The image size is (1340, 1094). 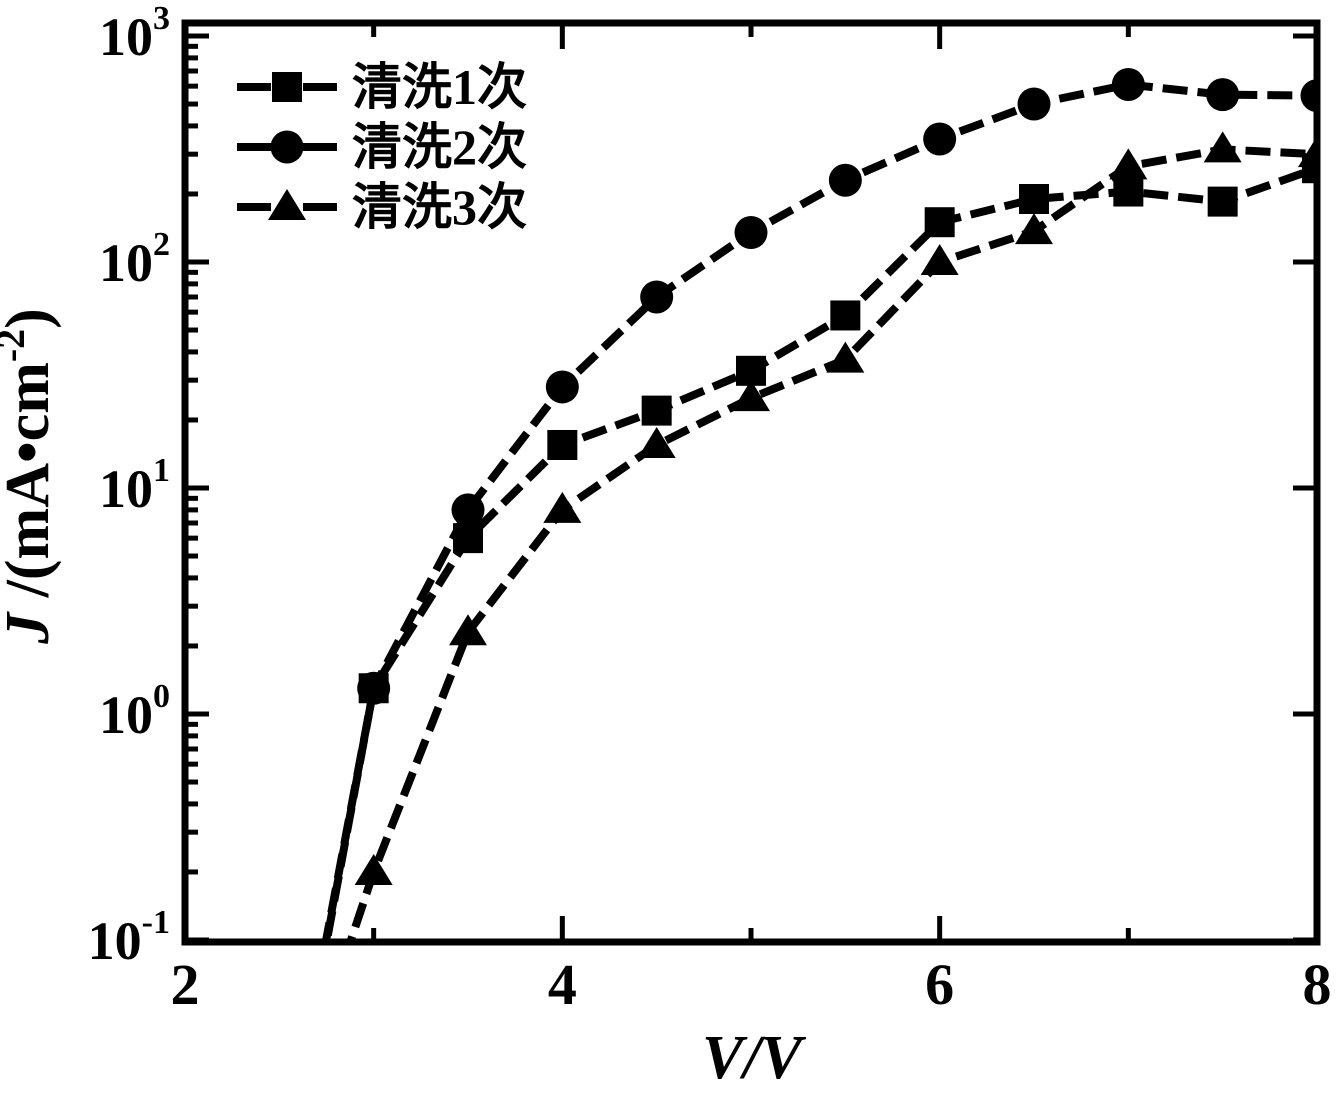 I want to click on x-axis-title: V/V, so click(x=754, y=1058).